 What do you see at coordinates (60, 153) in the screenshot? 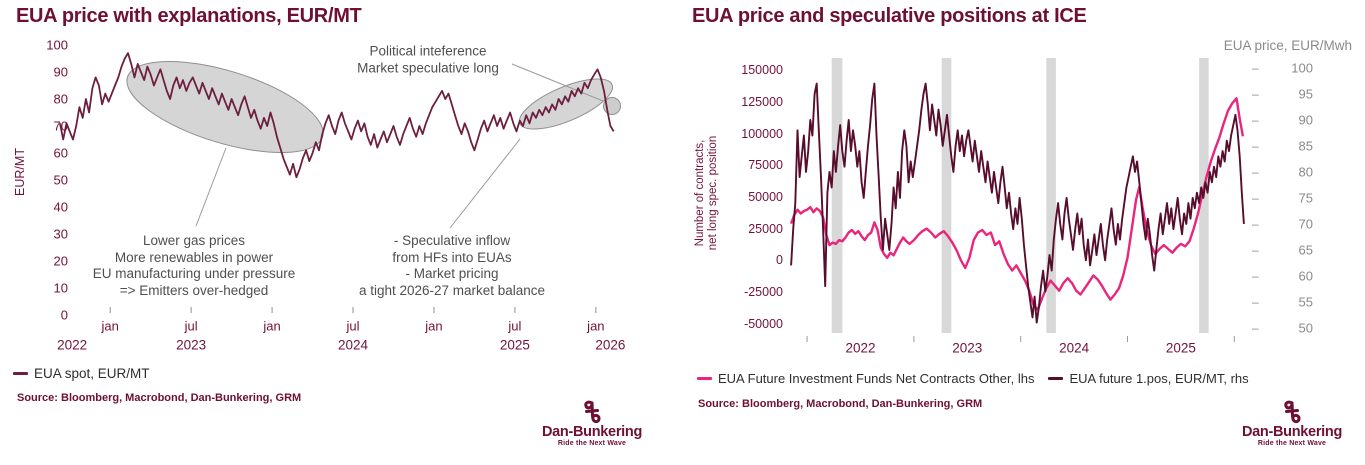
I see `left-y-tick-label: 60` at bounding box center [60, 153].